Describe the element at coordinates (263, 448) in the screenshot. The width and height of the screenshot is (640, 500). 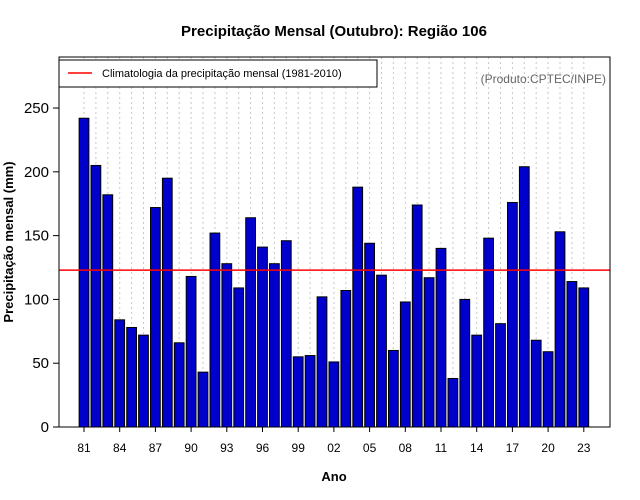
I see `xtick-label-96: 96` at that location.